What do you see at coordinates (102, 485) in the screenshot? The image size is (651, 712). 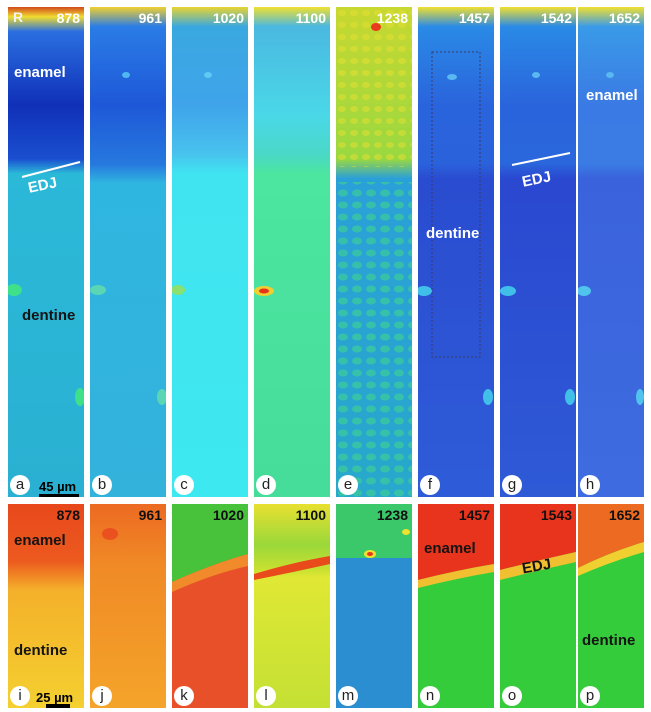 I see `panel-letter: b` at bounding box center [102, 485].